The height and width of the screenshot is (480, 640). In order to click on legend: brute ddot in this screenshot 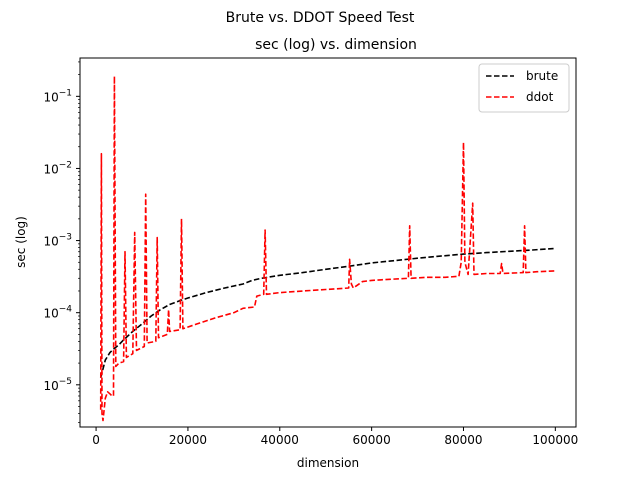, I will do `click(524, 88)`.